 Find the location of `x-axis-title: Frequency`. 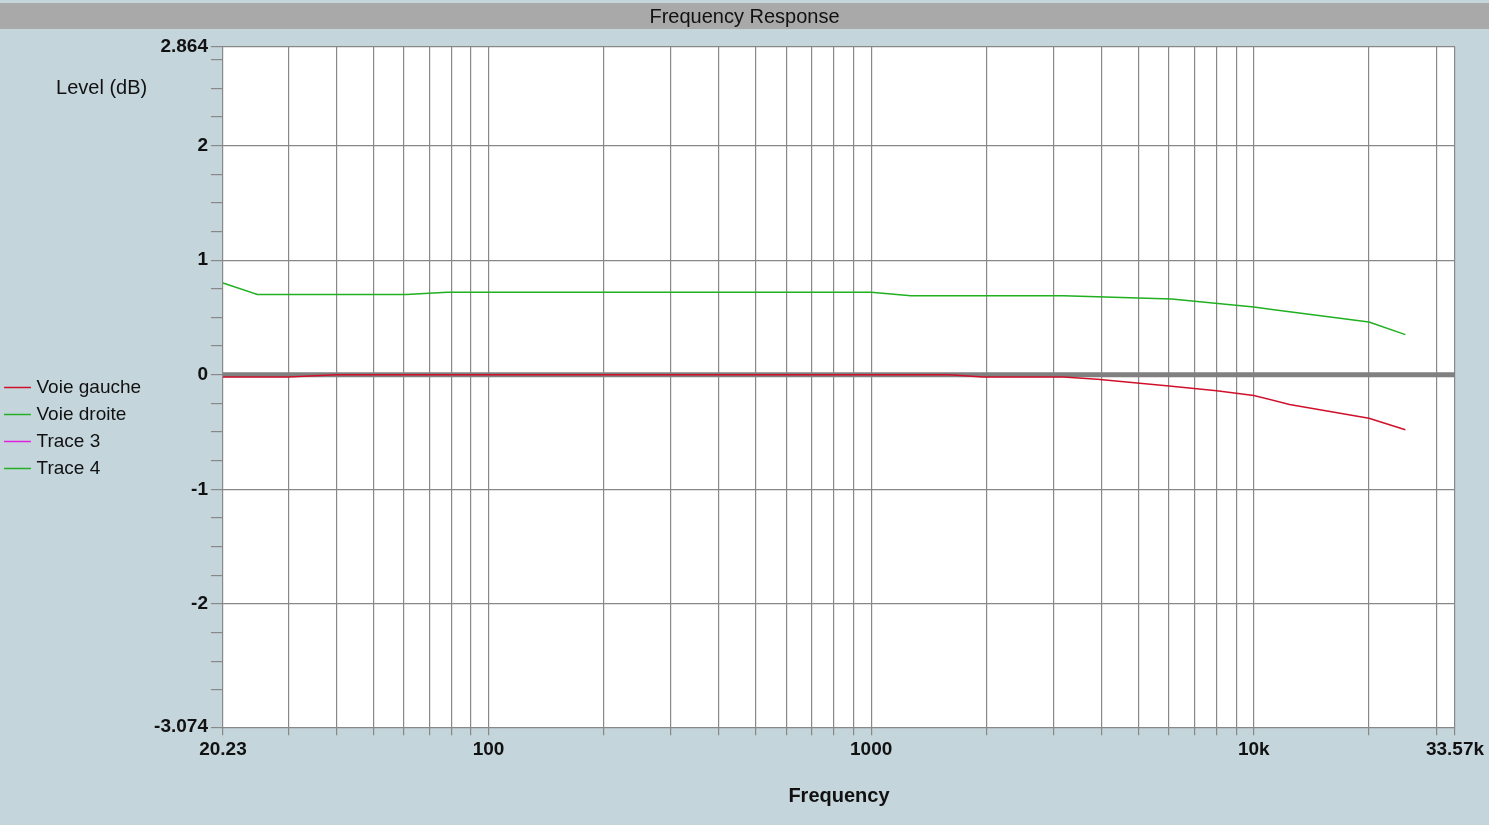

x-axis-title: Frequency is located at coordinates (839, 794).